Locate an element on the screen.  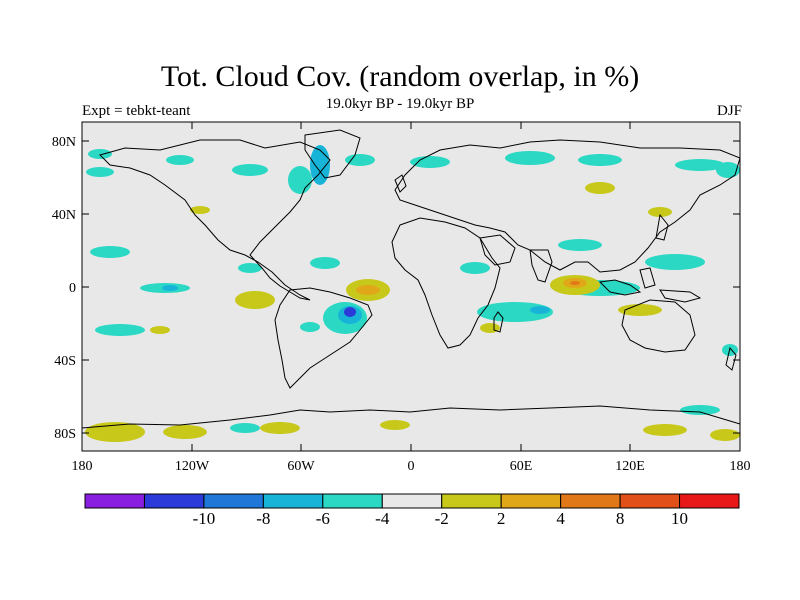
colorbar-label: 4 is located at coordinates (560, 518).